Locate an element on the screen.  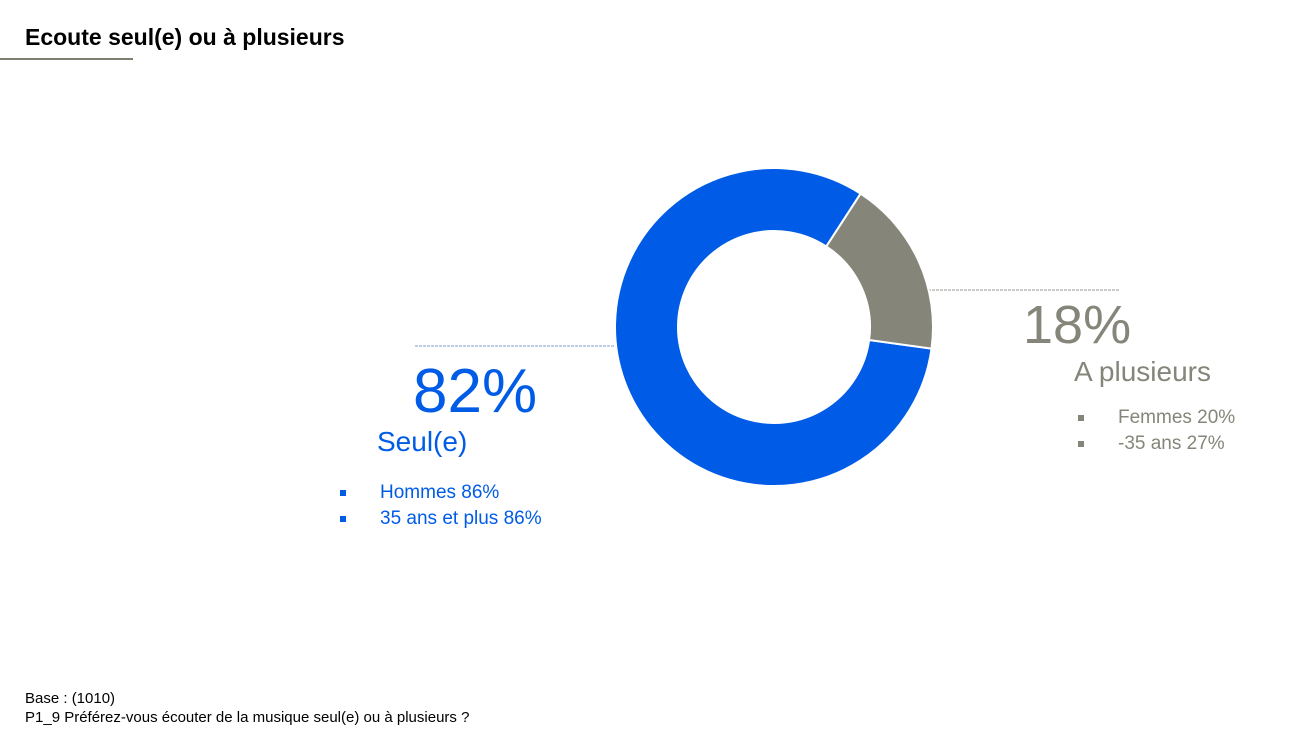
page-title: Ecoute seul(e) ou à plusieurs is located at coordinates (185, 37).